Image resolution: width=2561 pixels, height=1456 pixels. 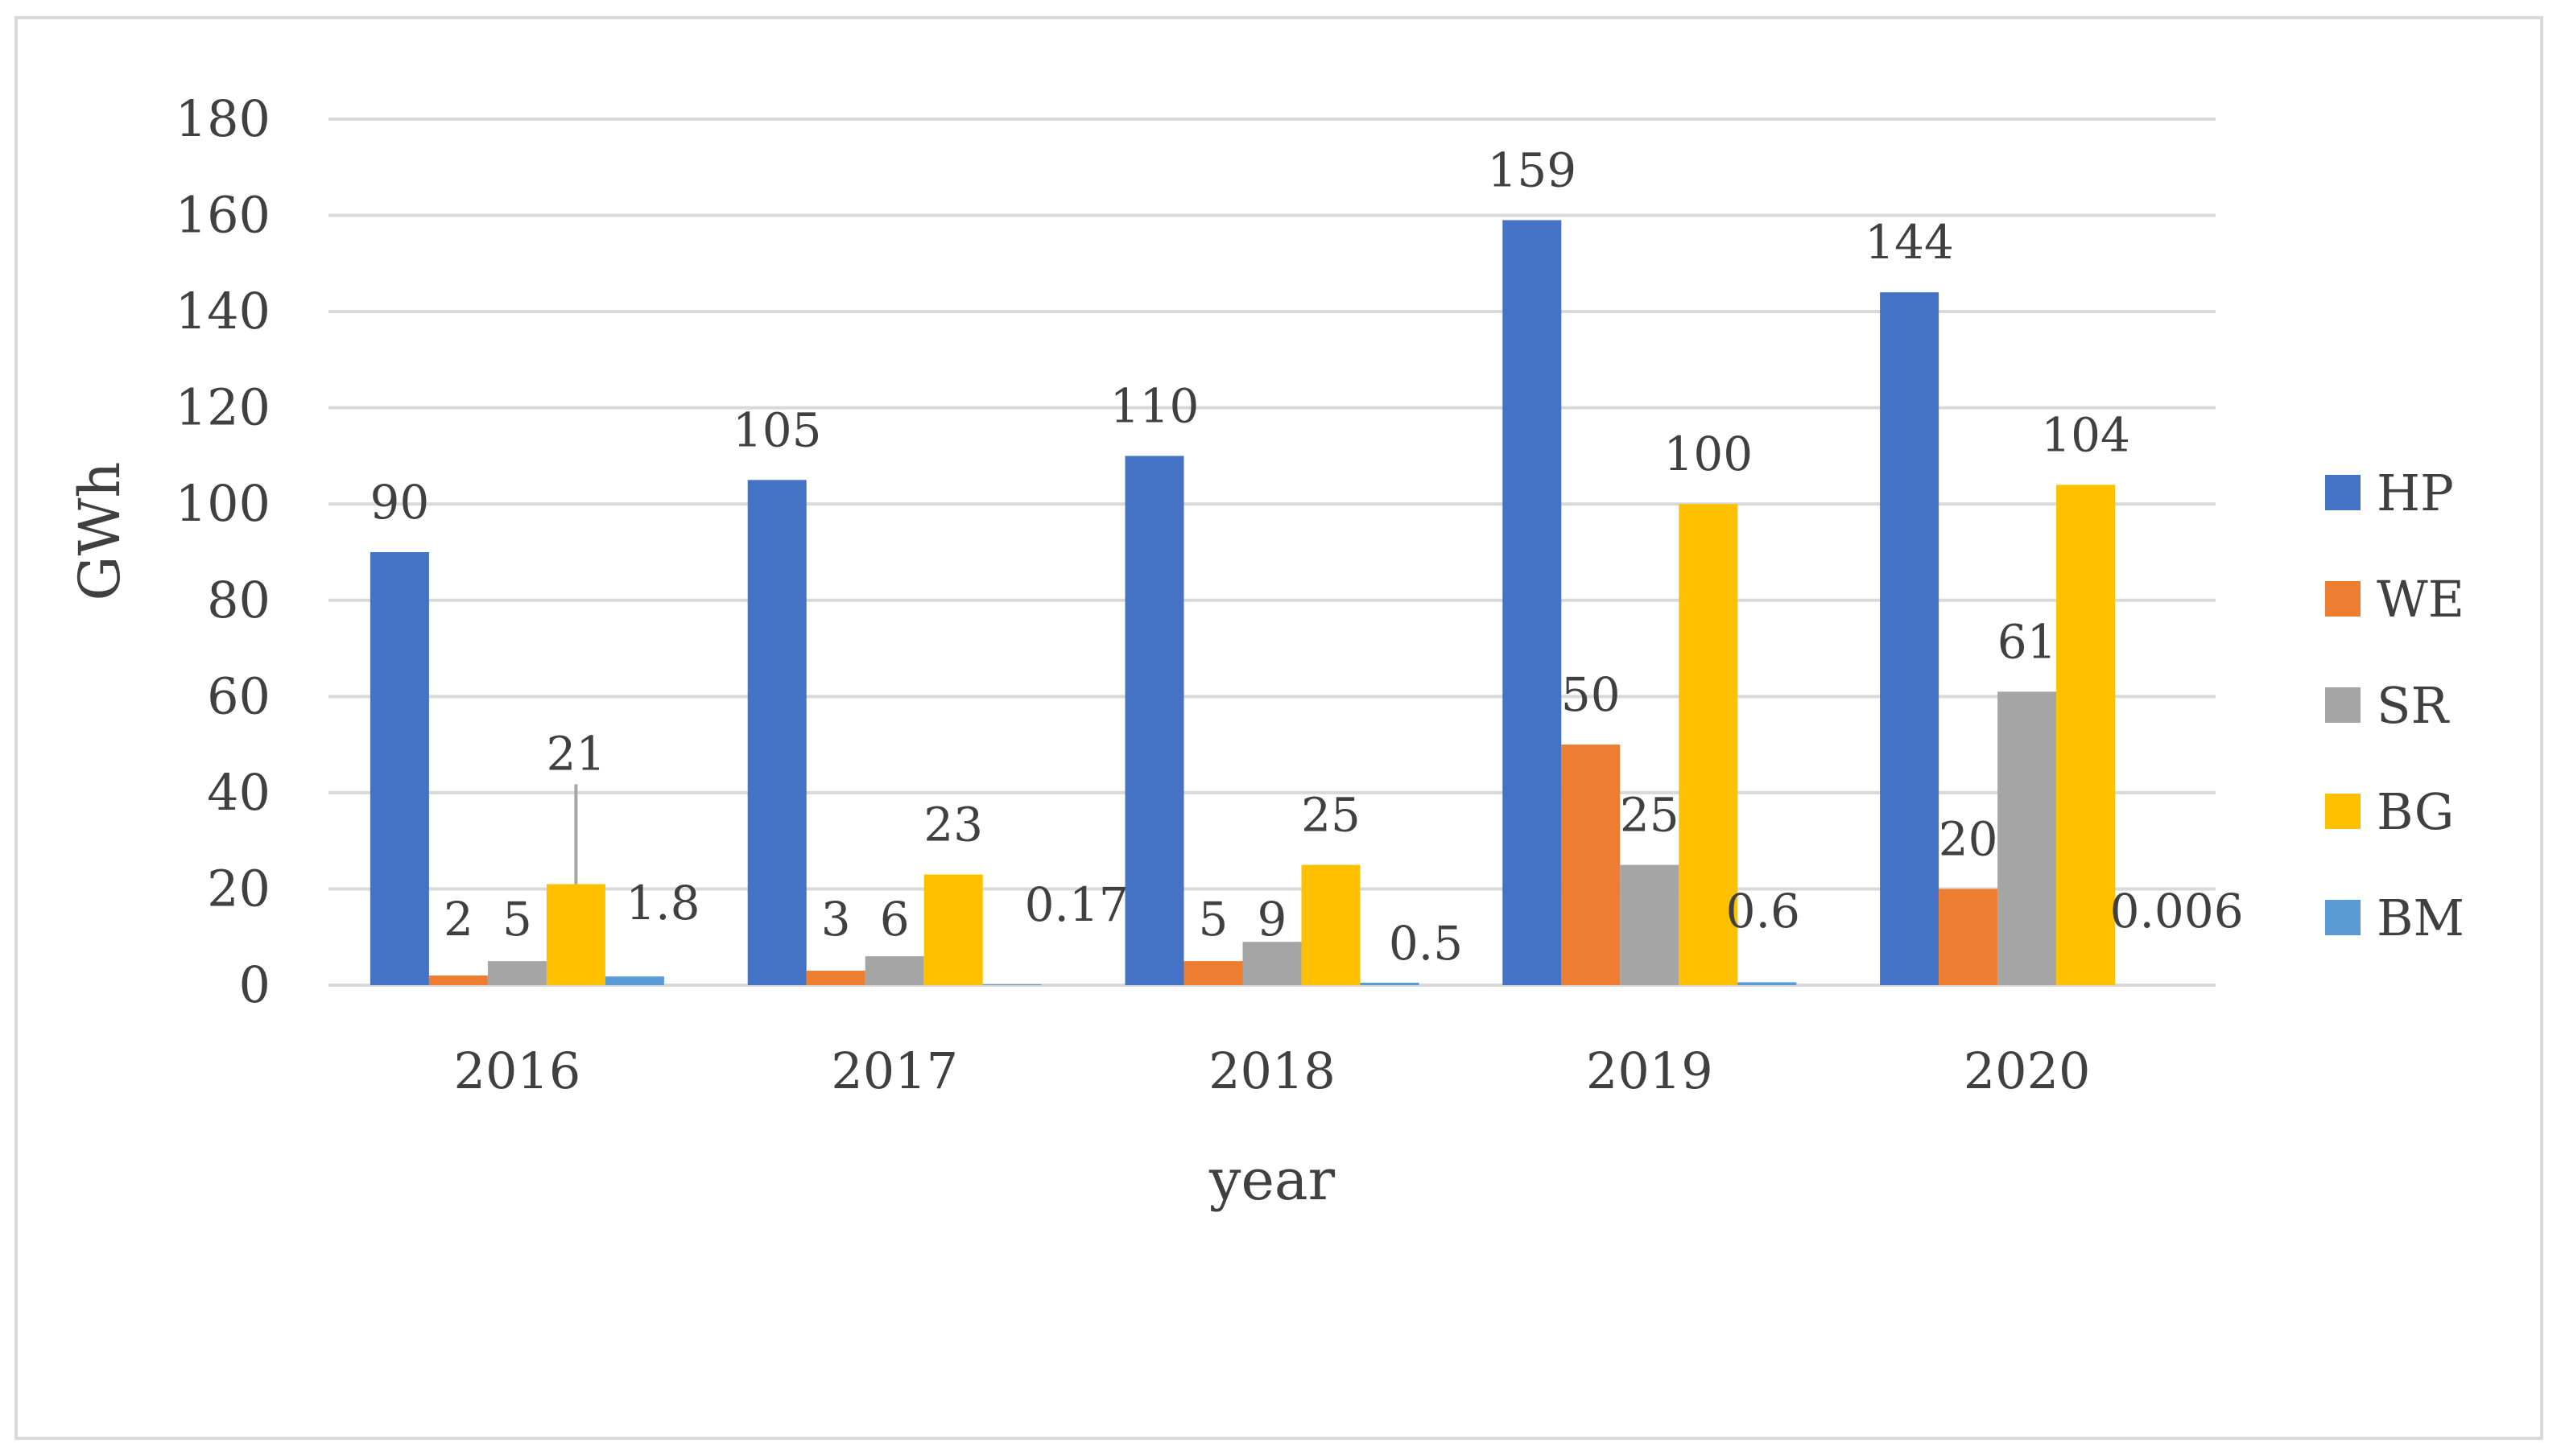 I want to click on y-tick-label: 0, so click(x=255, y=984).